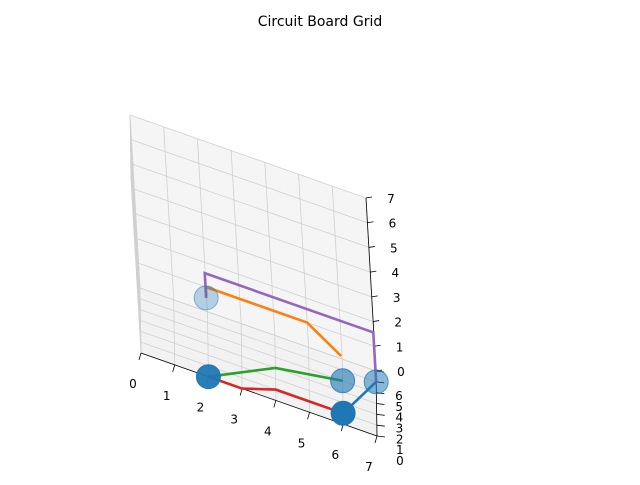 This screenshot has width=640, height=485. What do you see at coordinates (400, 429) in the screenshot?
I see `y-tick-label: 3` at bounding box center [400, 429].